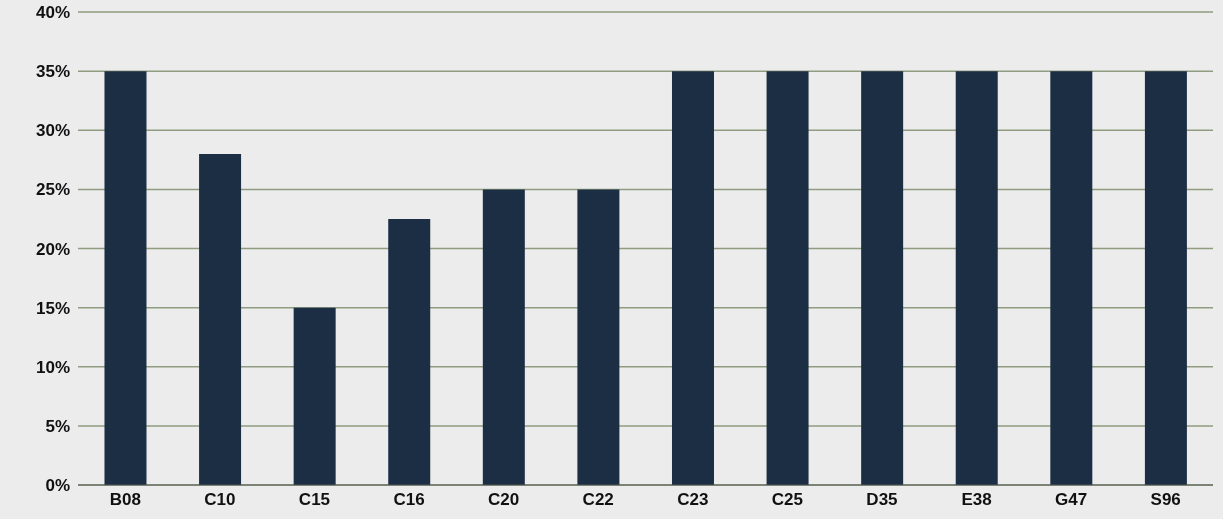 This screenshot has height=519, width=1223. What do you see at coordinates (1071, 500) in the screenshot?
I see `x-tick-label: G47` at bounding box center [1071, 500].